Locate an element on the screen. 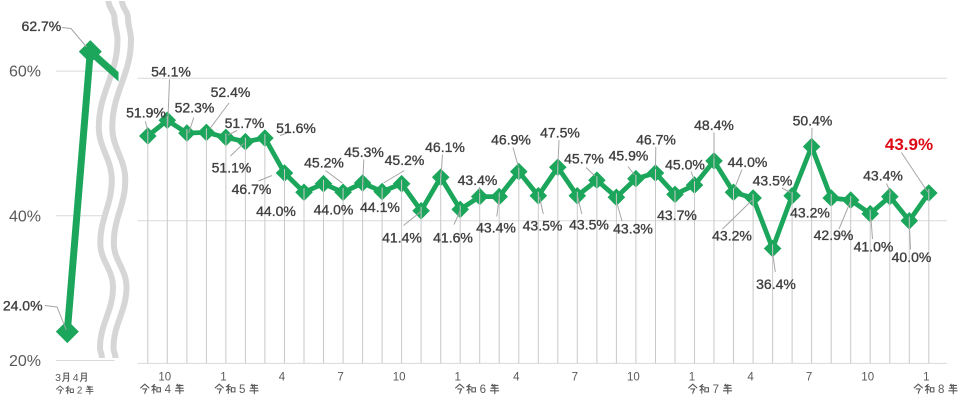 The image size is (965, 408). svg-text: 51.6% is located at coordinates (296, 128).